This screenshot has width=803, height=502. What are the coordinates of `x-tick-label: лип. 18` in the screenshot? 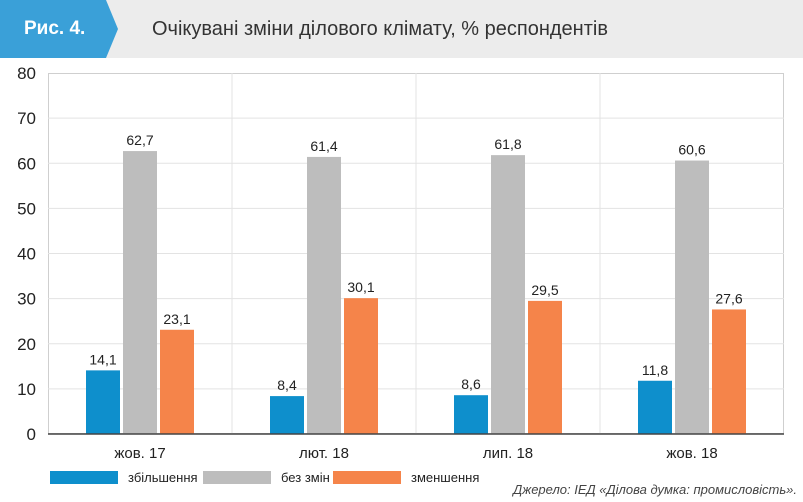 It's located at (508, 453).